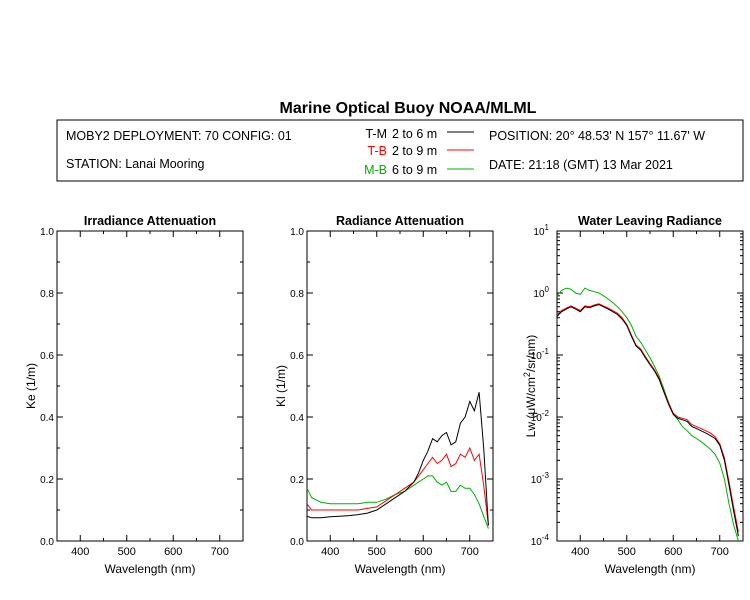 The image size is (750, 600). What do you see at coordinates (547, 289) in the screenshot?
I see `y-tick-exponent: 0` at bounding box center [547, 289].